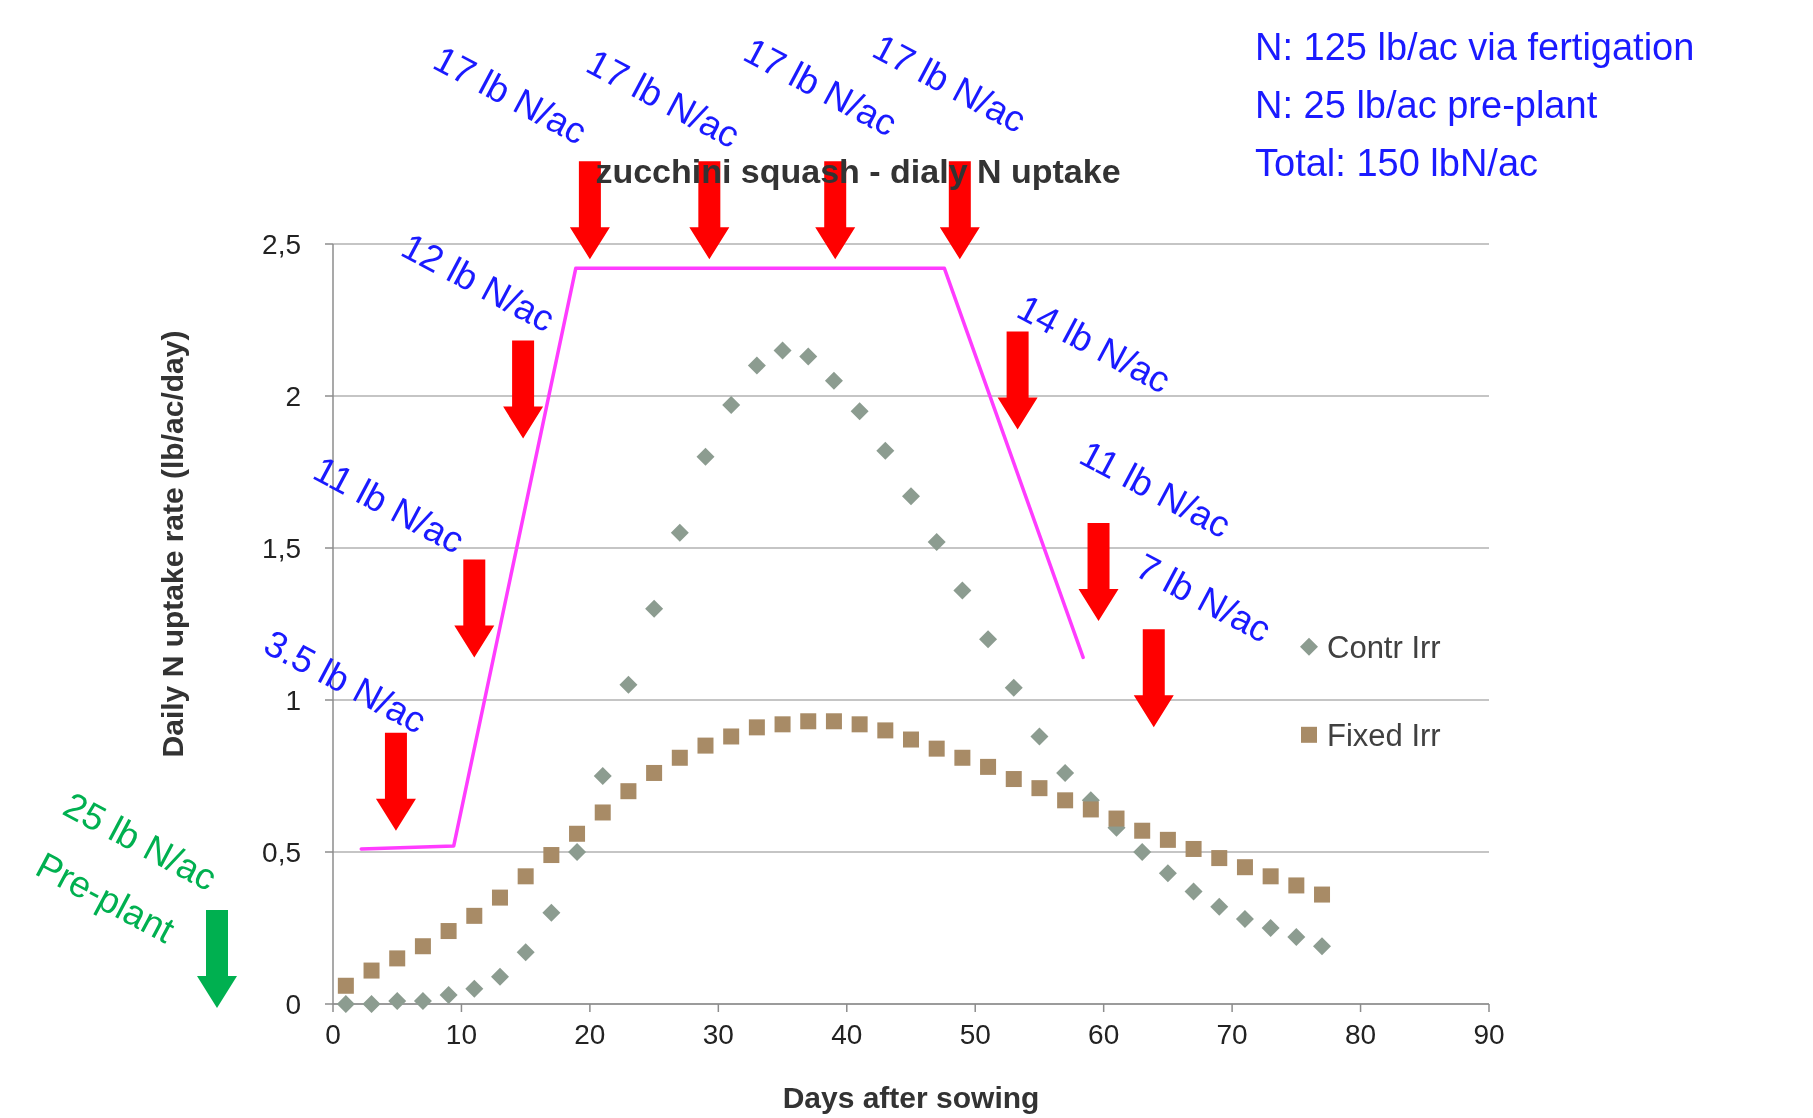 Image resolution: width=1813 pixels, height=1118 pixels. I want to click on text: N: 125 lb/ac via fertigation, so click(1475, 47).